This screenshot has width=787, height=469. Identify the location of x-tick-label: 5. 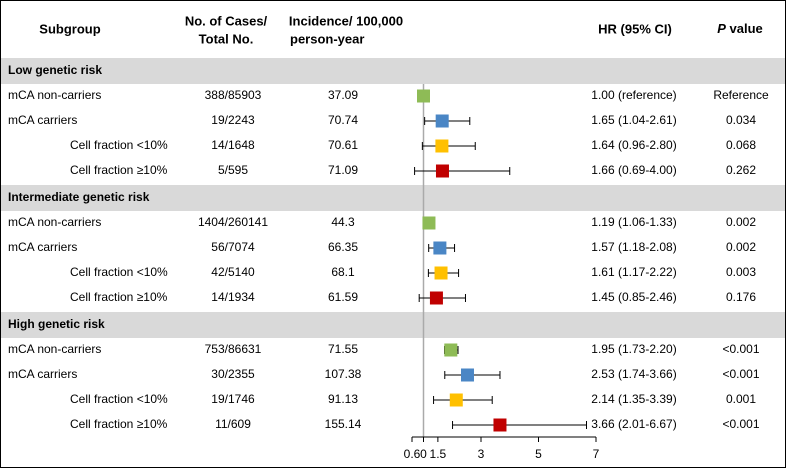
(538, 454).